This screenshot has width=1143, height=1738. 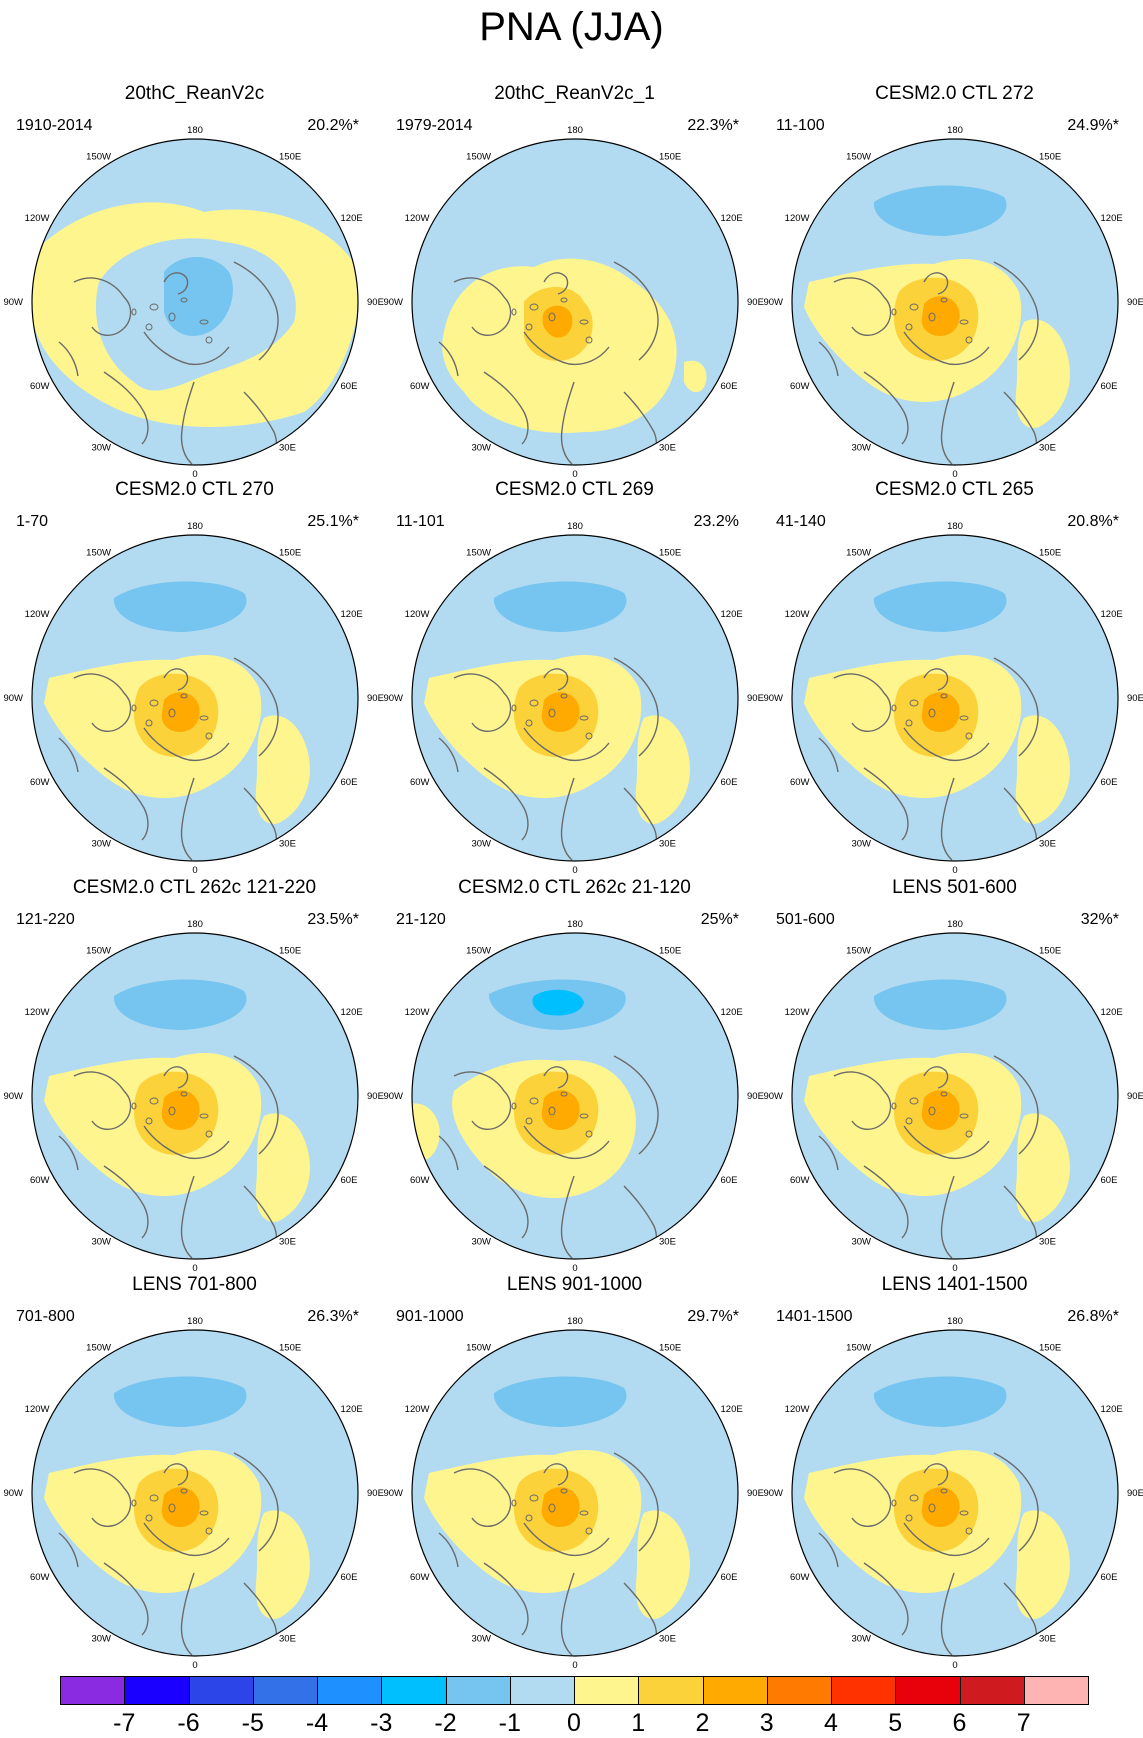 I want to click on panel-title: CESM2.0 CTL 265, so click(x=954, y=489).